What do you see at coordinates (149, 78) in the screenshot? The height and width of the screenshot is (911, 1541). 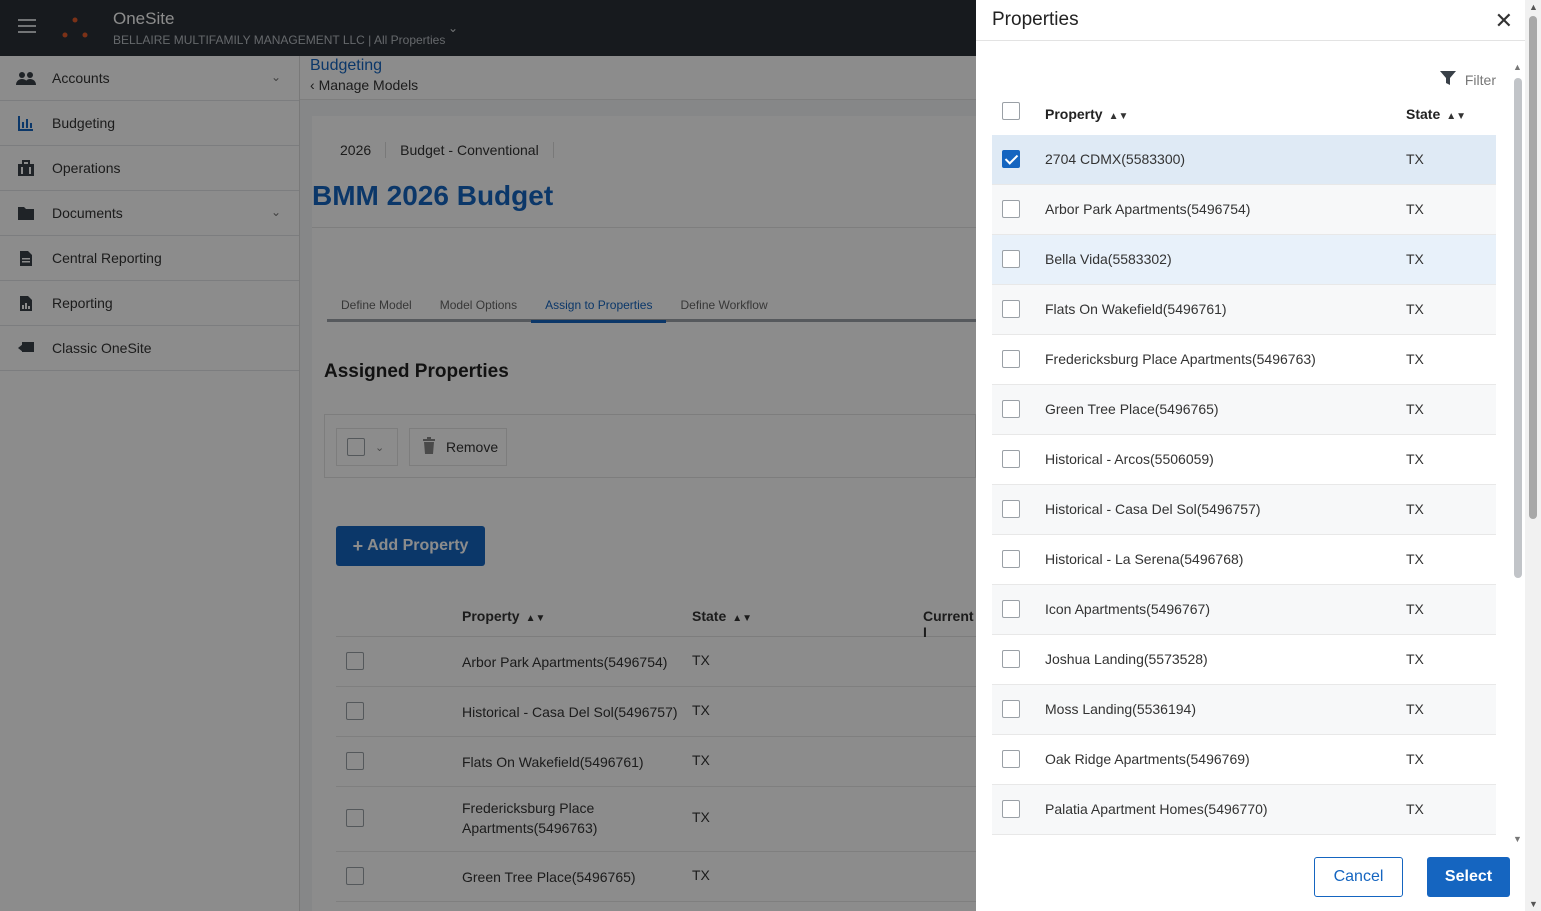 I see `sidebar-item-accounts: Accounts ⌄` at bounding box center [149, 78].